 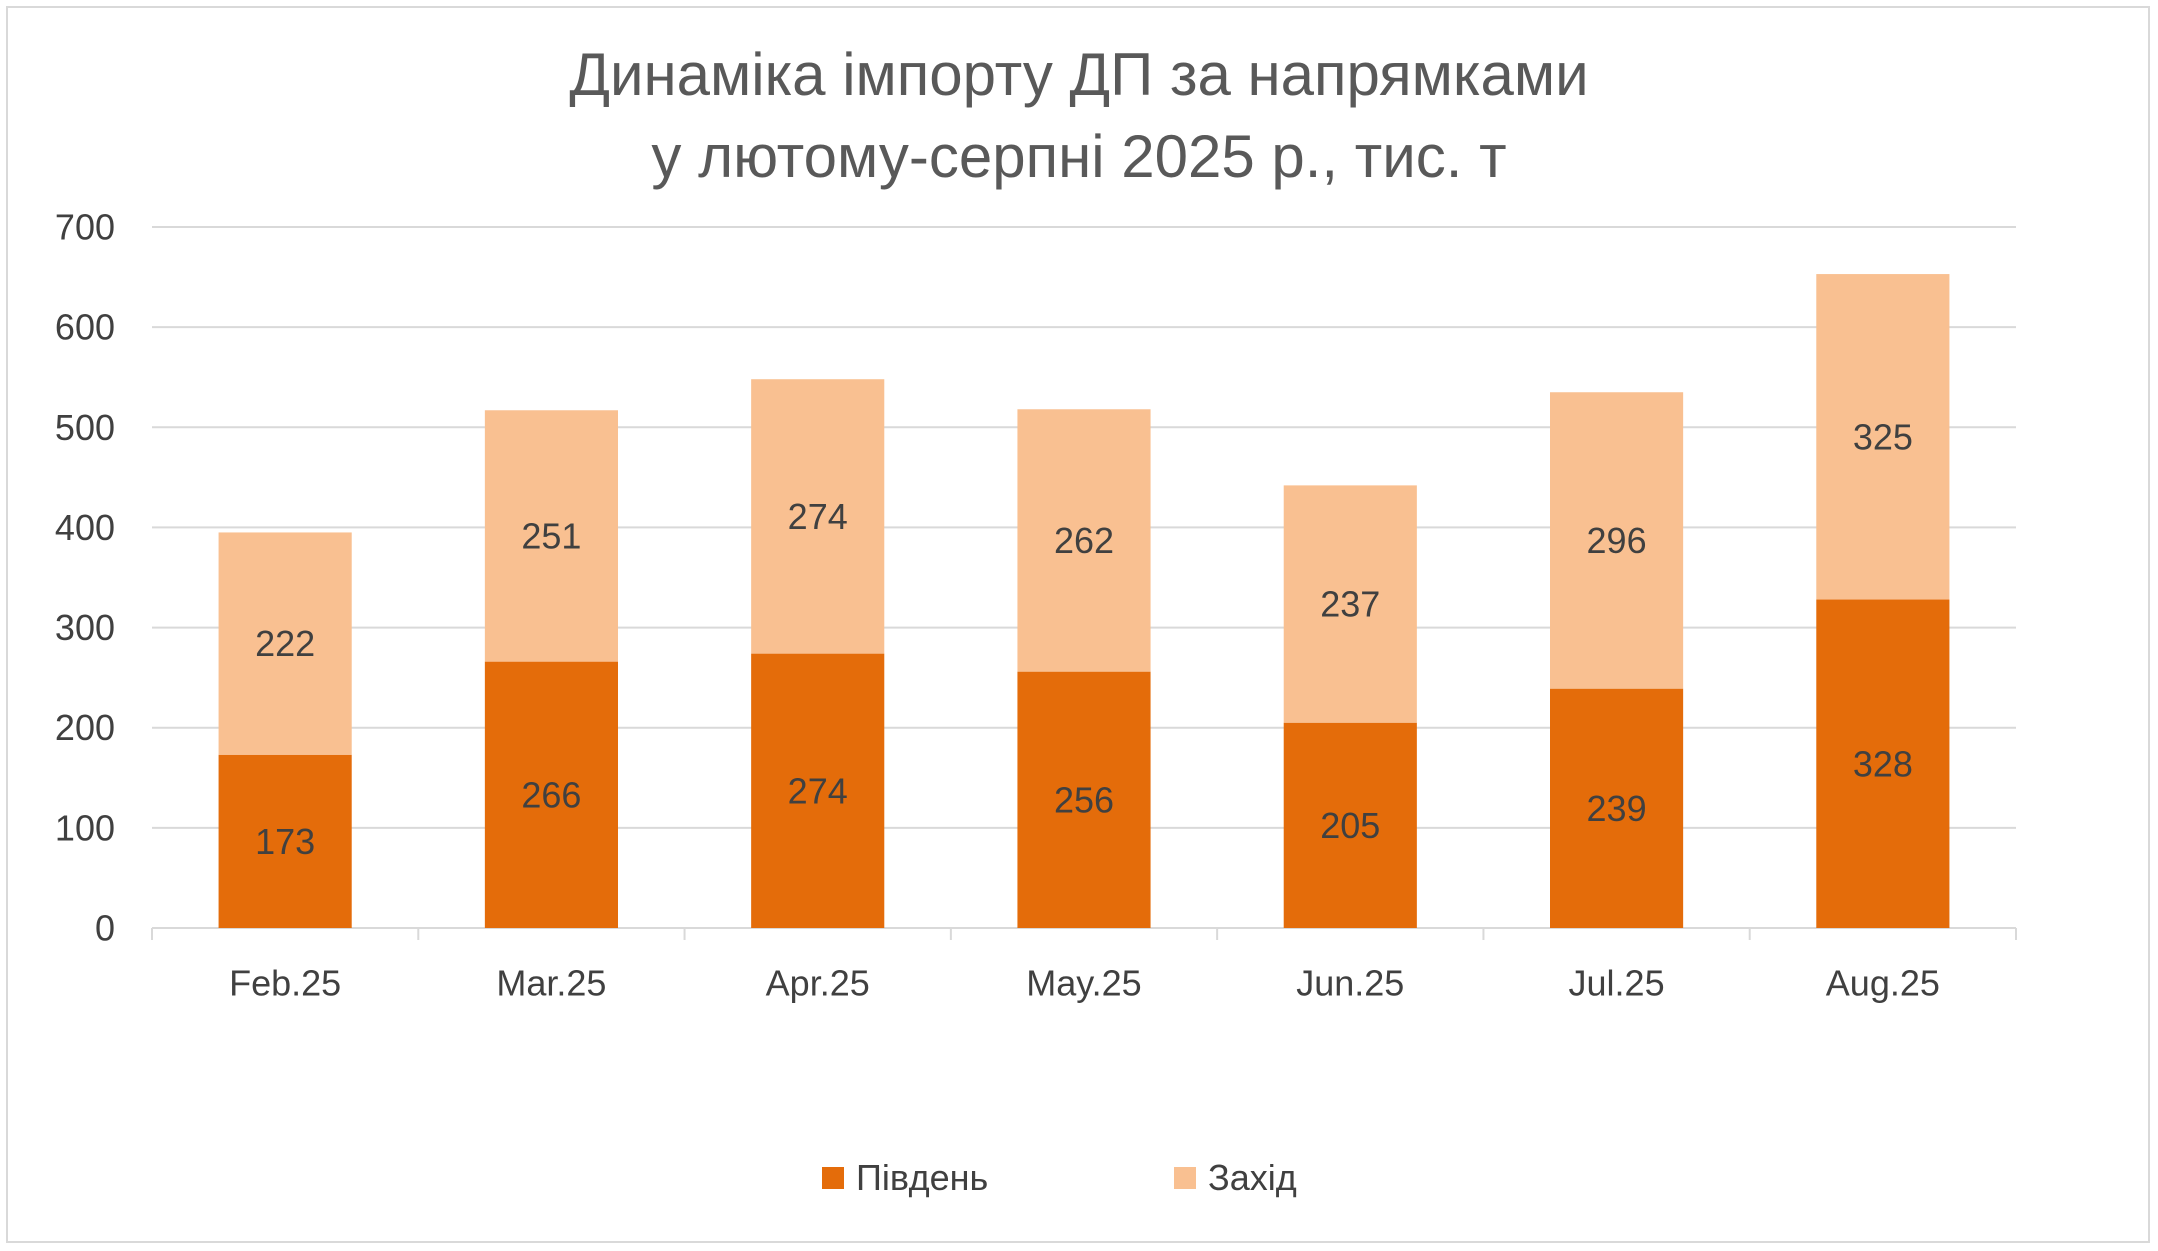 I want to click on y-tick-label-300: 300, so click(x=85, y=627).